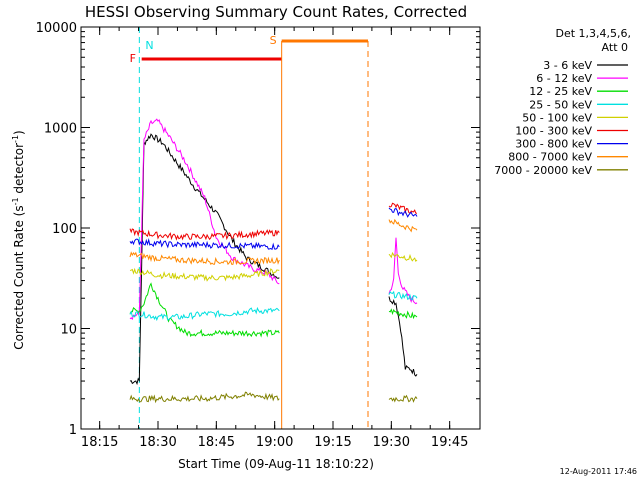 The width and height of the screenshot is (640, 480). I want to click on x-tick-label: 19:45, so click(449, 442).